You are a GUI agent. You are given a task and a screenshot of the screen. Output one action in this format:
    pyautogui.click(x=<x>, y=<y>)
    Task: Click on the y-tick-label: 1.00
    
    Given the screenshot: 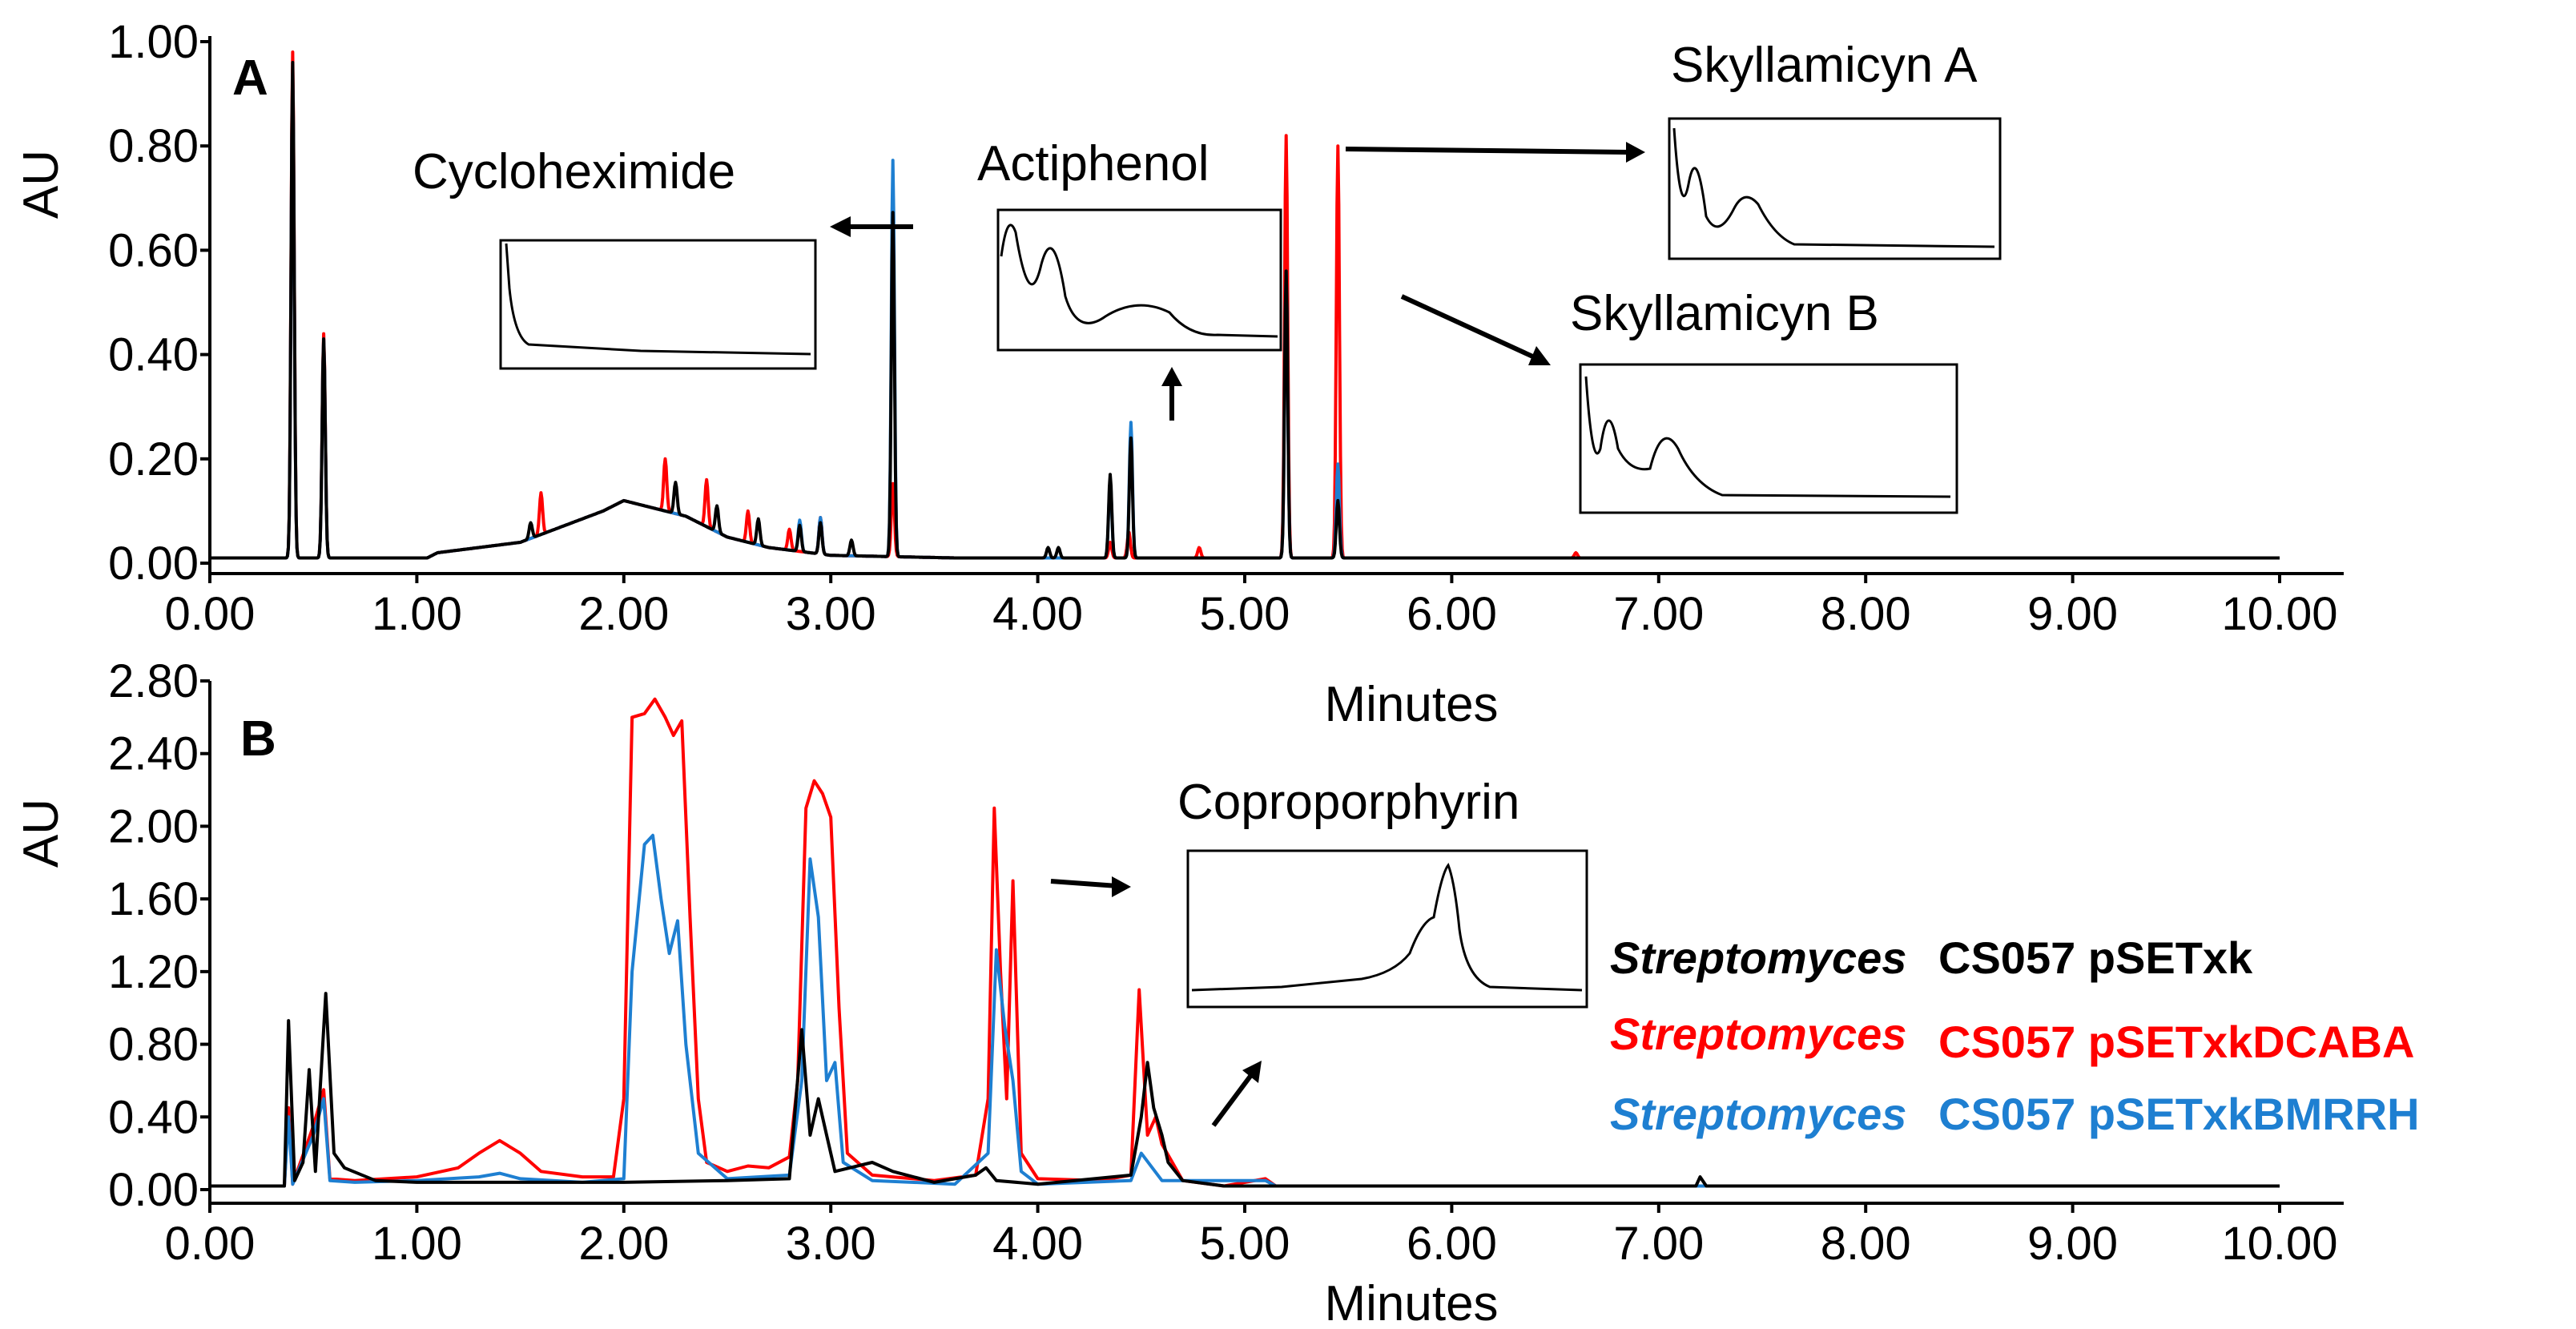 What is the action you would take?
    pyautogui.click(x=153, y=42)
    